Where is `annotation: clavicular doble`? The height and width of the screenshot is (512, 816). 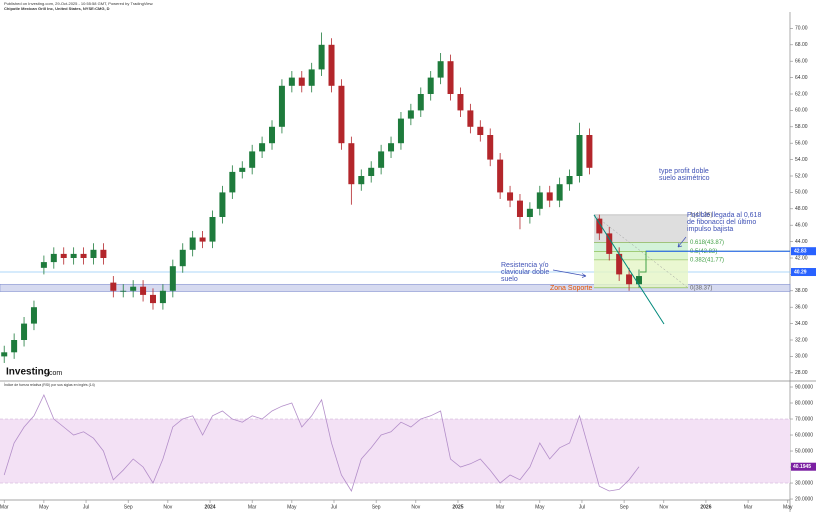 annotation: clavicular doble is located at coordinates (525, 272).